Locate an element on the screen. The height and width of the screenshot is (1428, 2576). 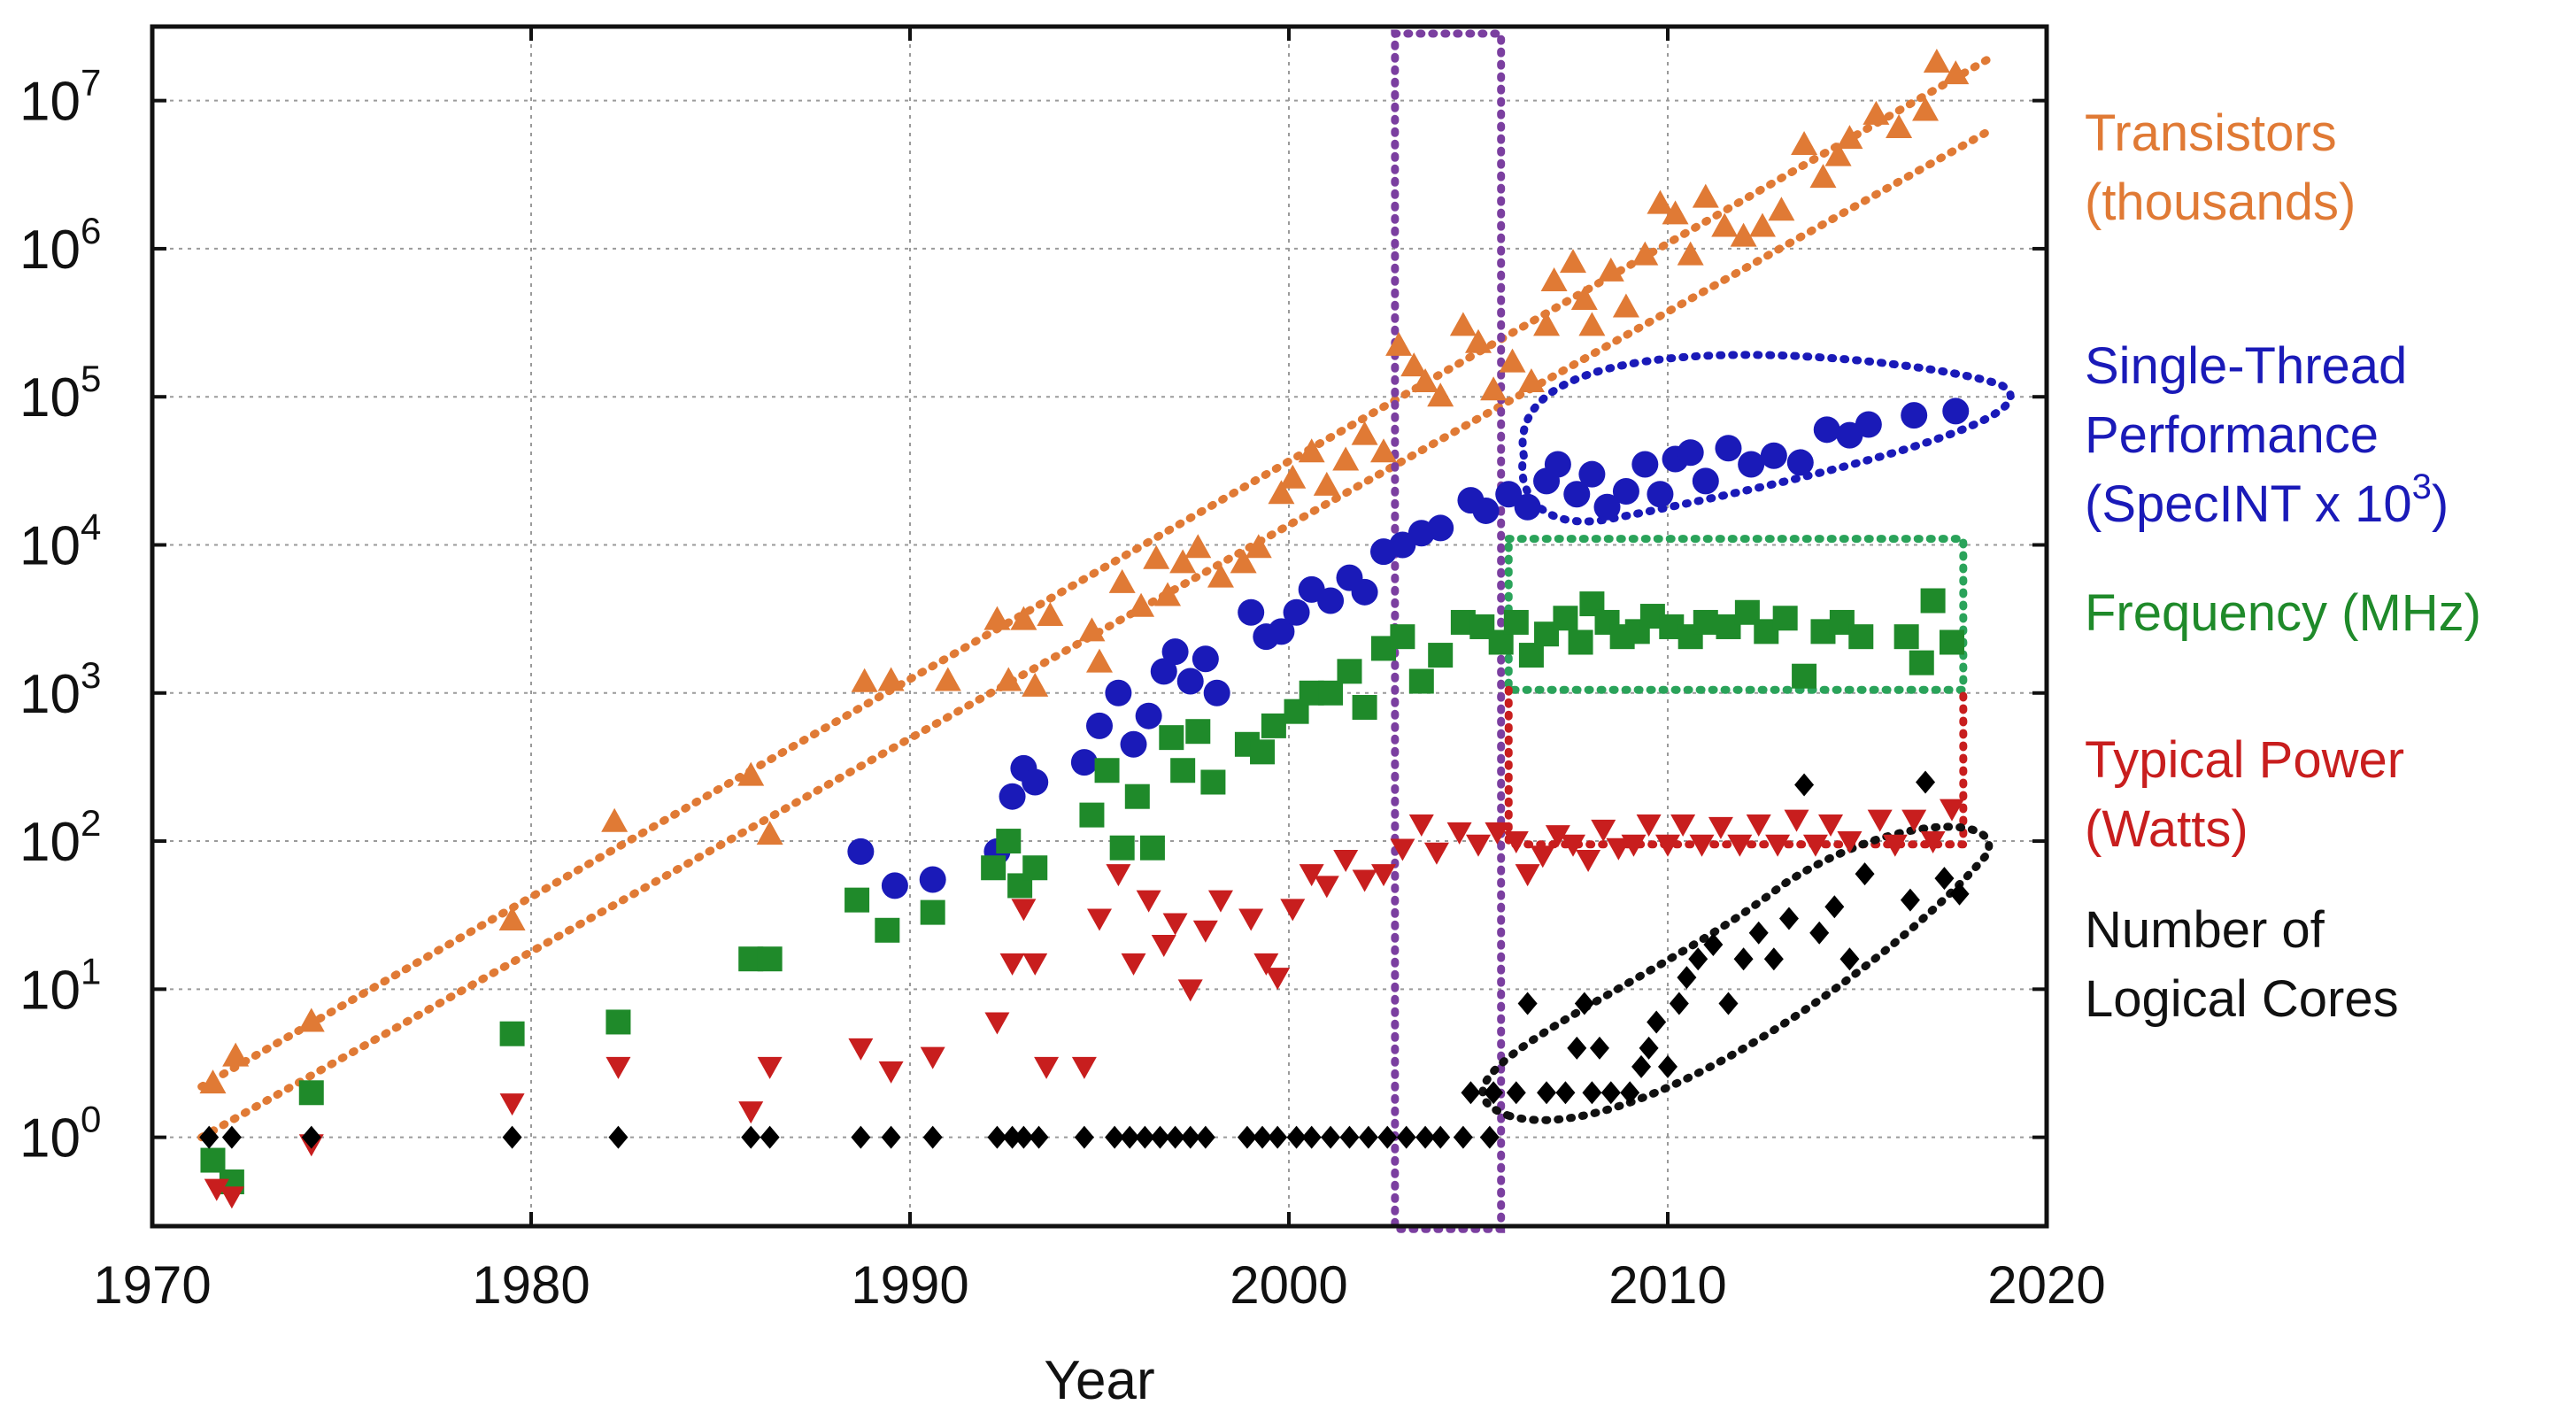
legend-label: Single-Thread is located at coordinates (2246, 366).